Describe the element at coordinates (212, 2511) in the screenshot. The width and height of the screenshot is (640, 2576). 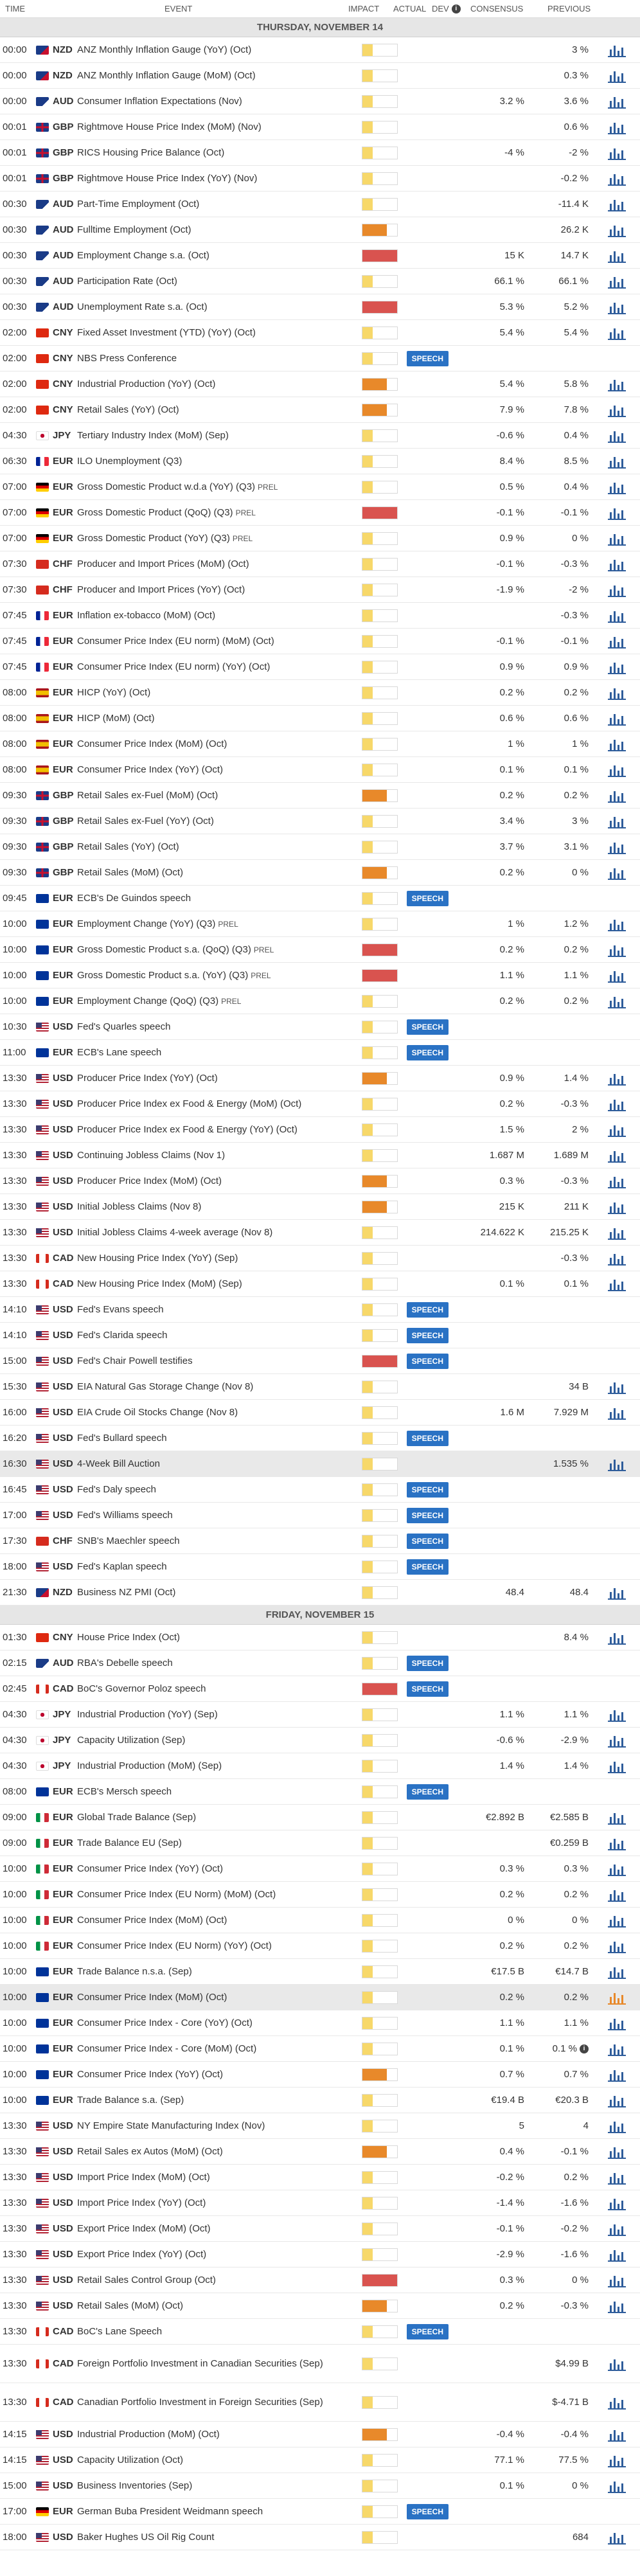
I see `event-name: German Buba President Weidmann speech` at that location.